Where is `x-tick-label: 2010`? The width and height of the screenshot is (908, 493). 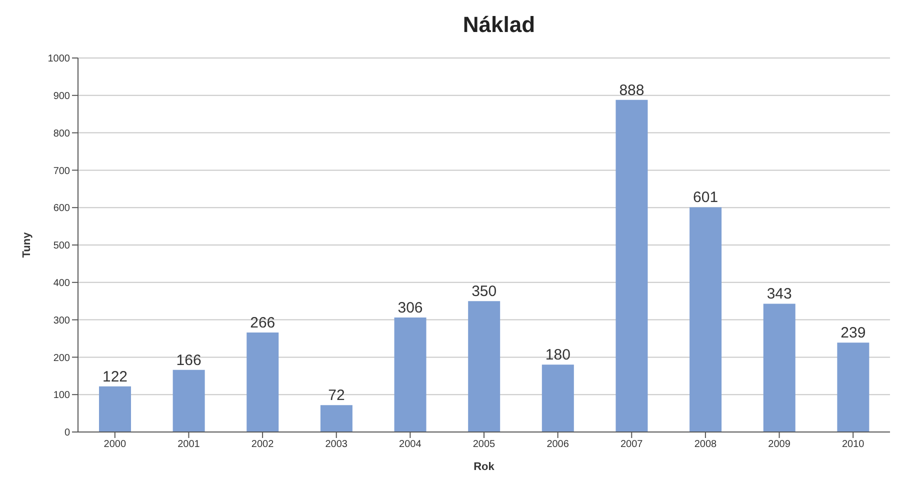
x-tick-label: 2010 is located at coordinates (853, 444).